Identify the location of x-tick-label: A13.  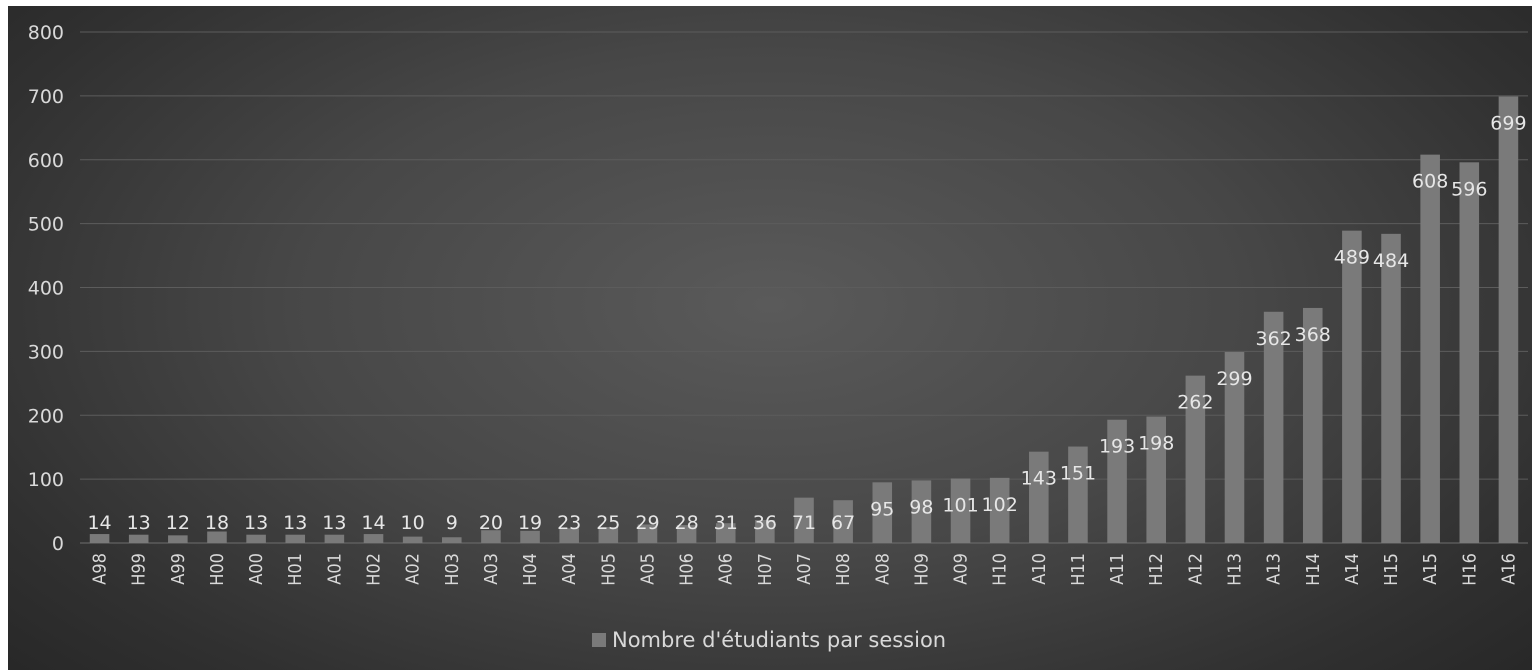
(1274, 569).